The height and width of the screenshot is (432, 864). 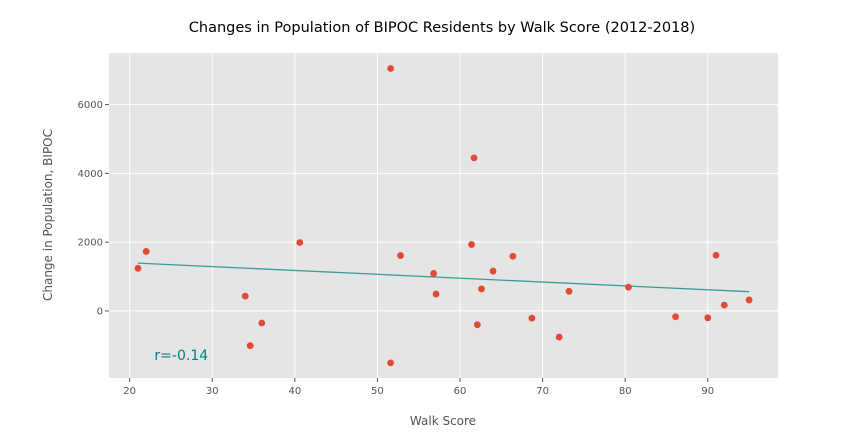 What do you see at coordinates (707, 391) in the screenshot?
I see `x-tick-label-7: 90` at bounding box center [707, 391].